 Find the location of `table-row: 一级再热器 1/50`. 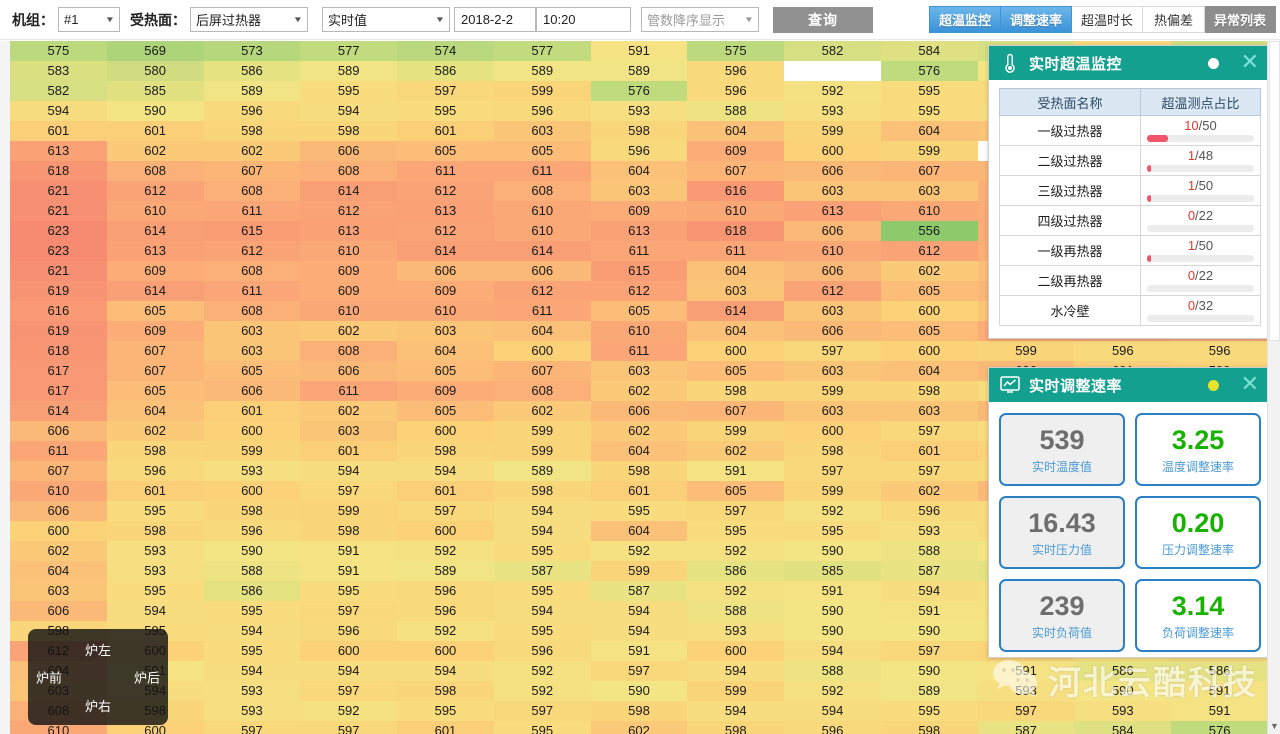

table-row: 一级再热器 1/50 is located at coordinates (1130, 250).